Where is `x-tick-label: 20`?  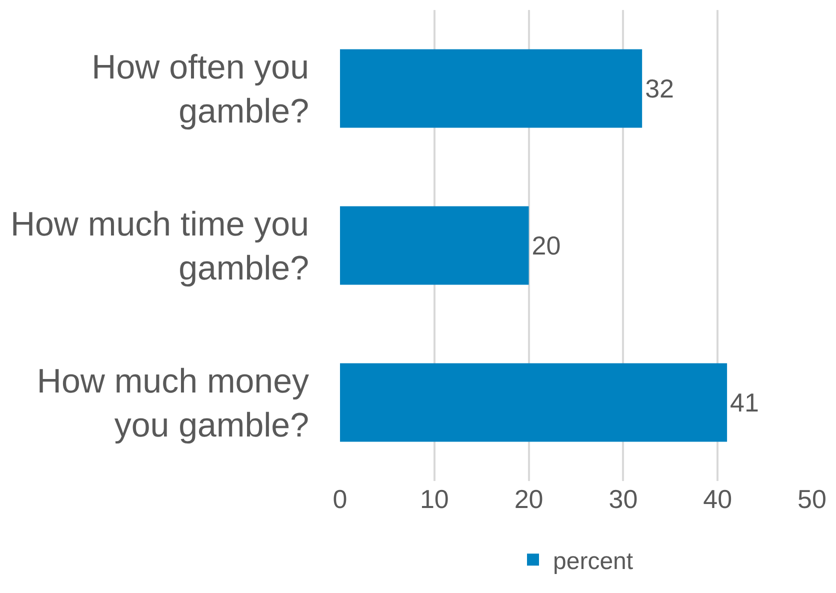
x-tick-label: 20 is located at coordinates (529, 499).